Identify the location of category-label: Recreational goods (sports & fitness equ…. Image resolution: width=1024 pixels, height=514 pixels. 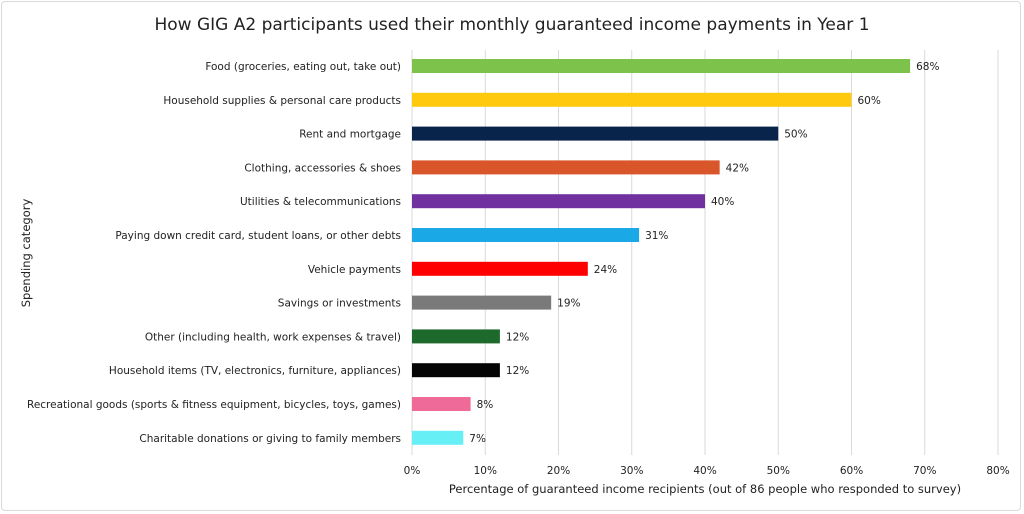
(214, 405).